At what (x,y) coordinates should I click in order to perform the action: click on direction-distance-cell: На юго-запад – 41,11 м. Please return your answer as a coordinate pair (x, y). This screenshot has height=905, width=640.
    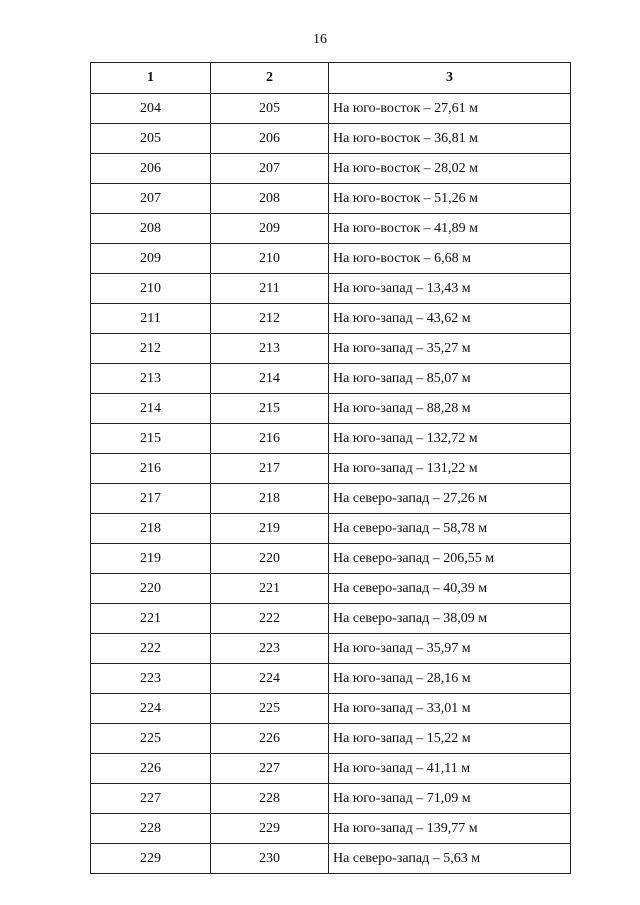
    Looking at the image, I should click on (449, 768).